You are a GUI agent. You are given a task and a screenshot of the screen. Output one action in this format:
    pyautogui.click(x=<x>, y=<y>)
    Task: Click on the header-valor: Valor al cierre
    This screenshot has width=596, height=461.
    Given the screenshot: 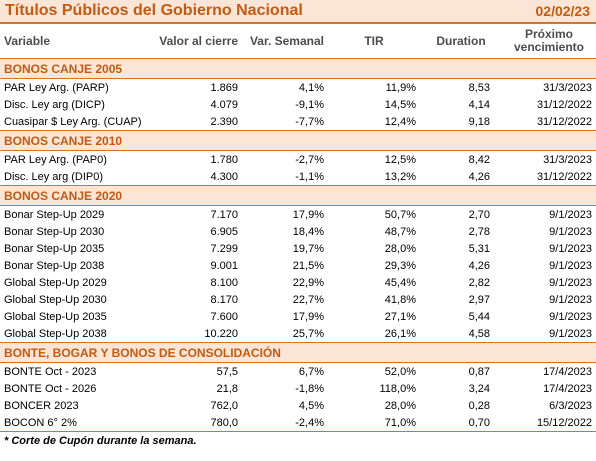 What is the action you would take?
    pyautogui.click(x=196, y=41)
    